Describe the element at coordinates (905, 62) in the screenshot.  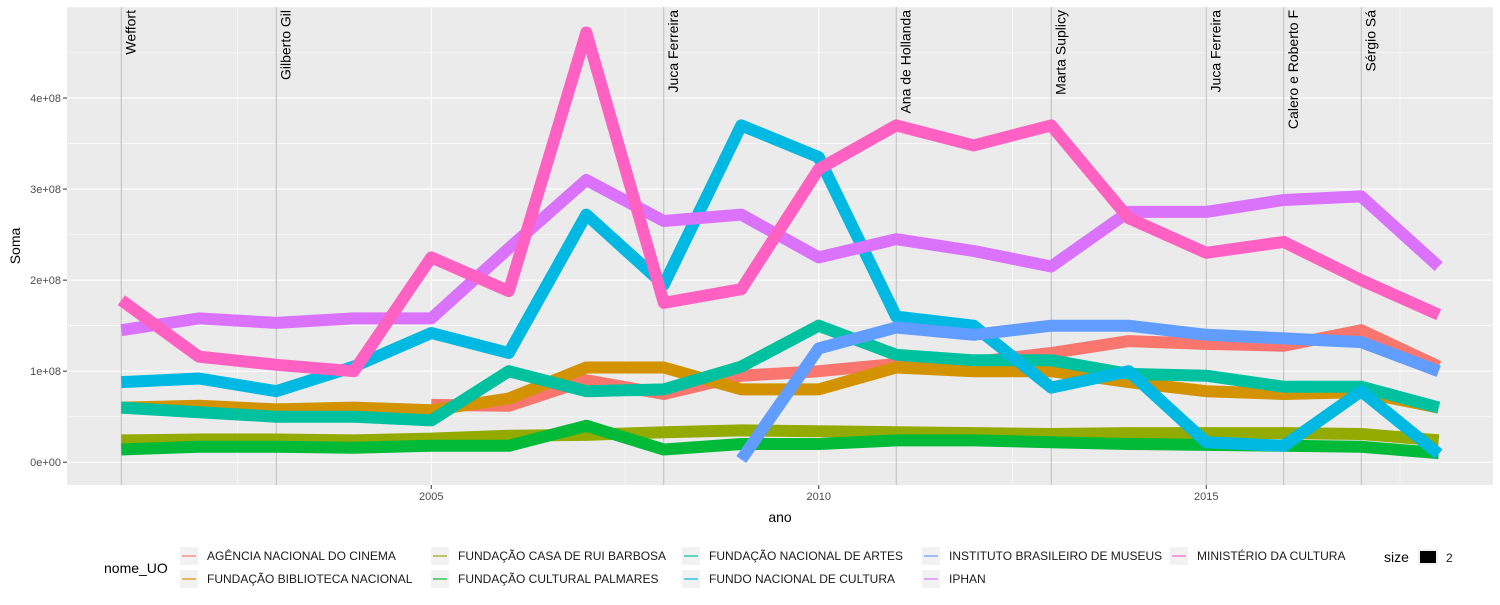
I see `minister-label: Ana de Hollanda` at that location.